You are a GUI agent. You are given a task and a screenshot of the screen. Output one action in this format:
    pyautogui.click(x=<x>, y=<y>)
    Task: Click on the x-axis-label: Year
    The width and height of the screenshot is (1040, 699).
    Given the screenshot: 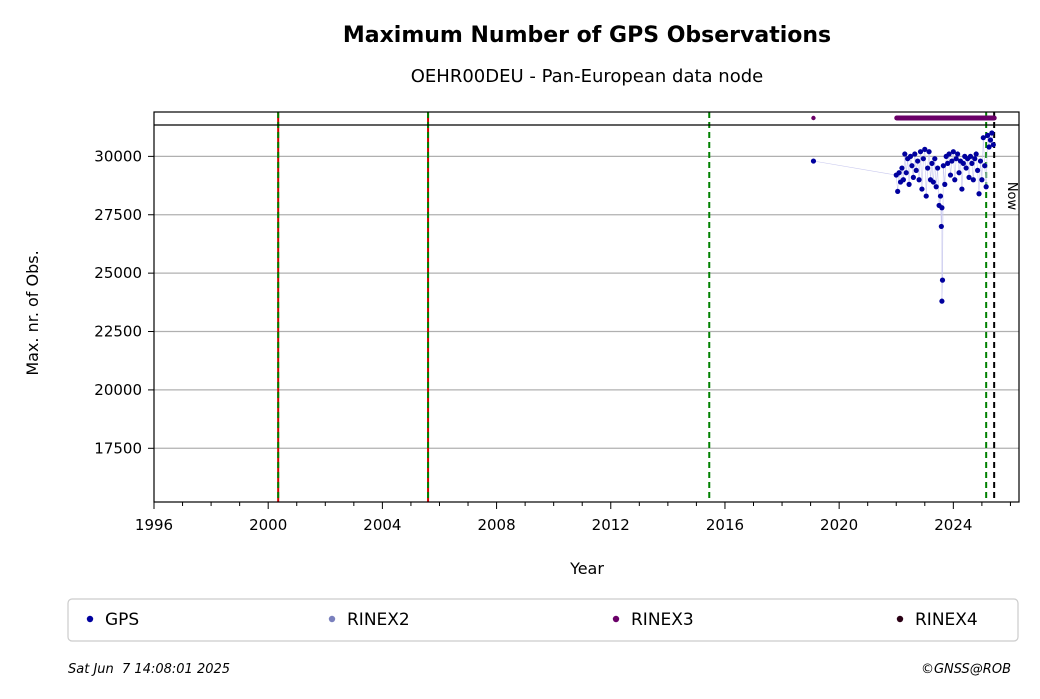 What is the action you would take?
    pyautogui.click(x=586, y=568)
    